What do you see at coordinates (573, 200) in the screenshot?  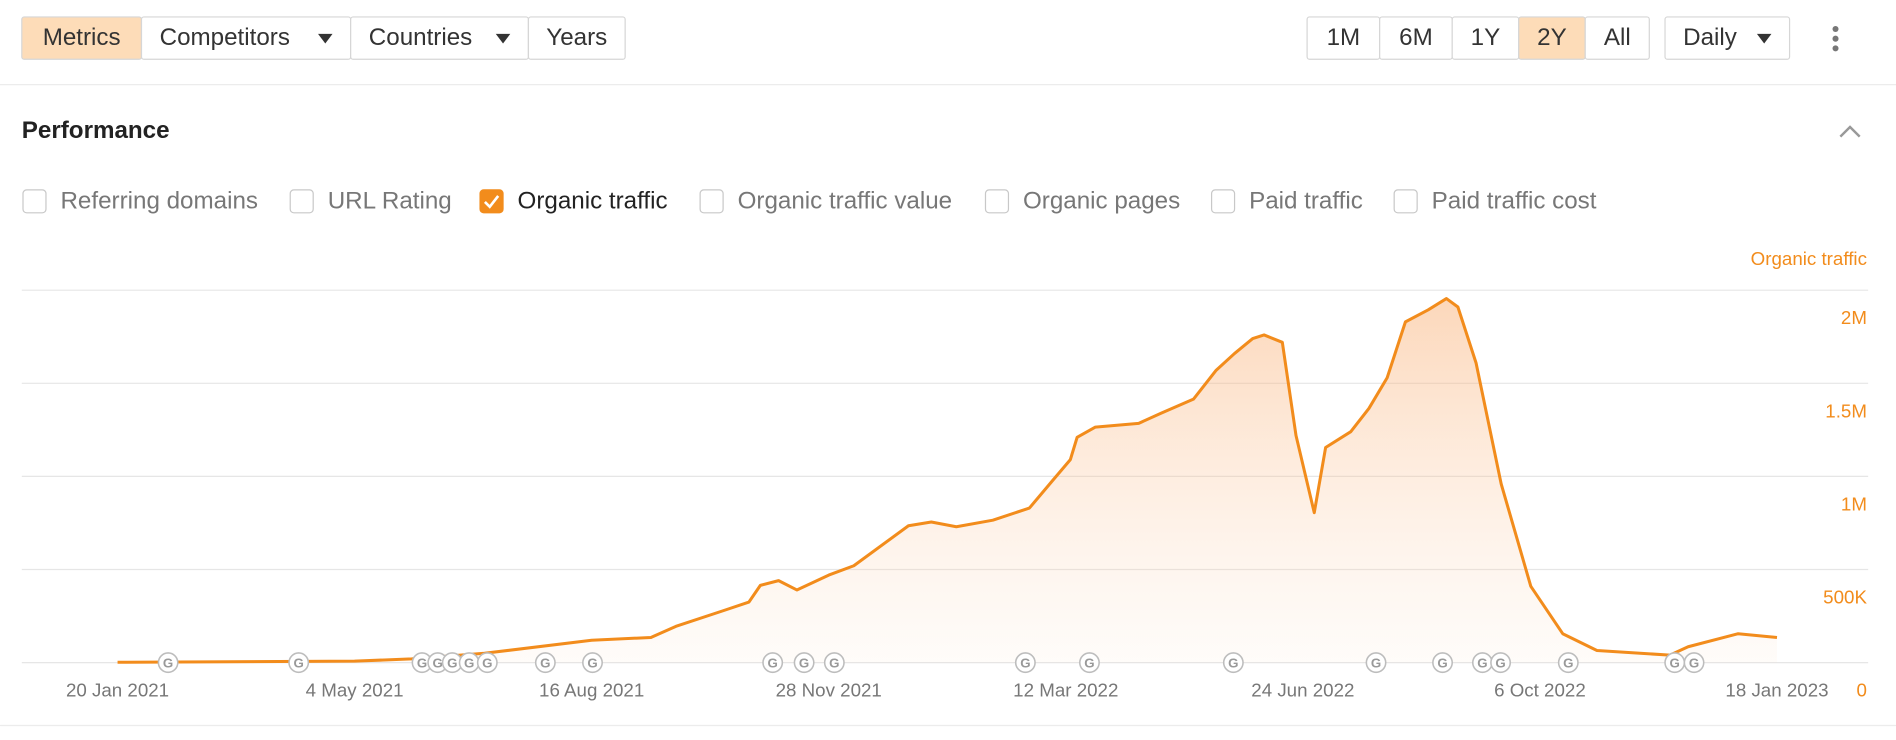 I see `metric-checkbox: Organic traffic` at bounding box center [573, 200].